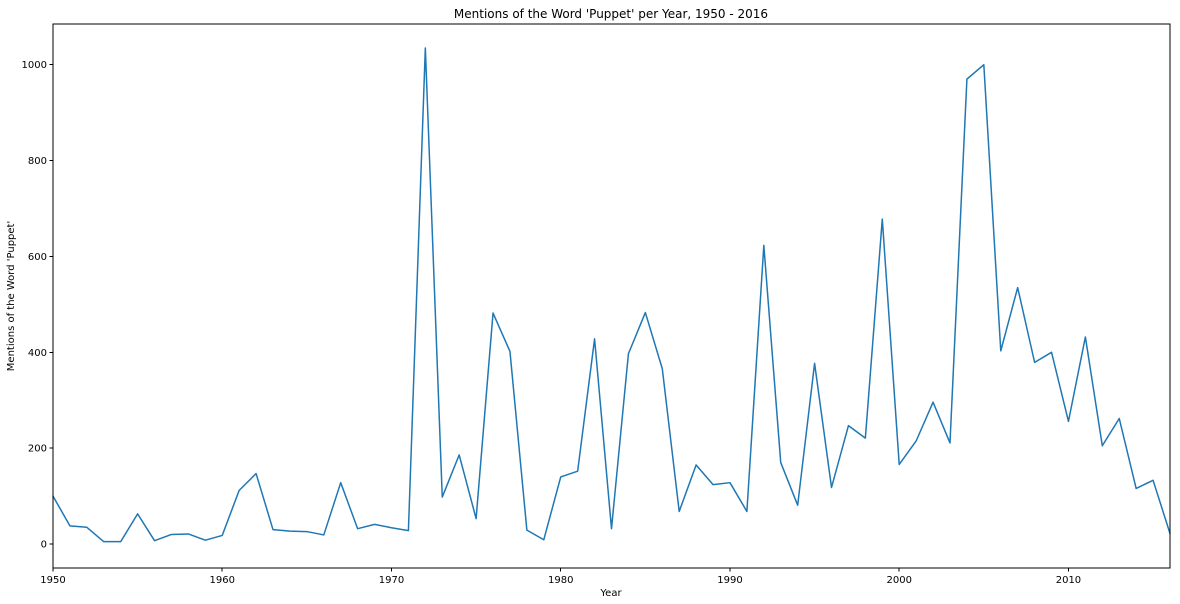 This screenshot has height=604, width=1180. What do you see at coordinates (222, 580) in the screenshot?
I see `x-tick-label: 1960` at bounding box center [222, 580].